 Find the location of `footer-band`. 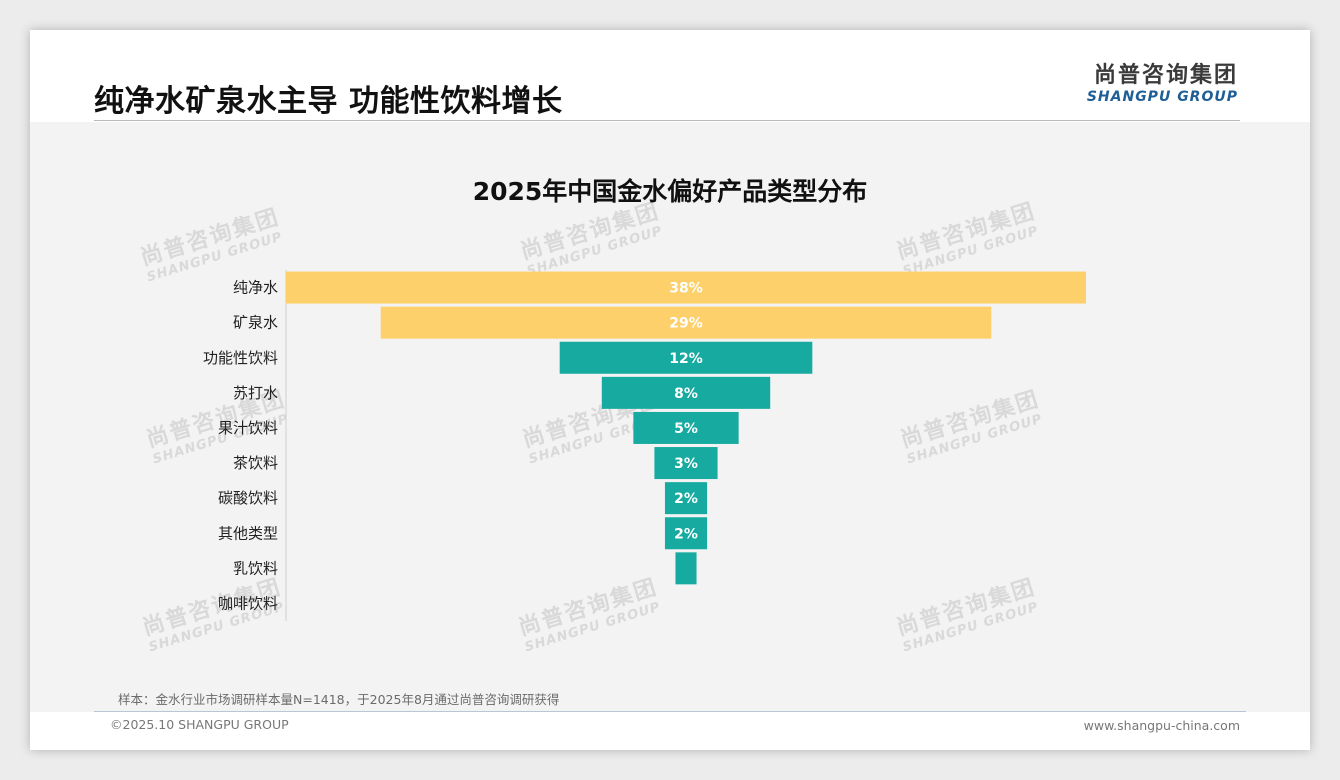

footer-band is located at coordinates (670, 731).